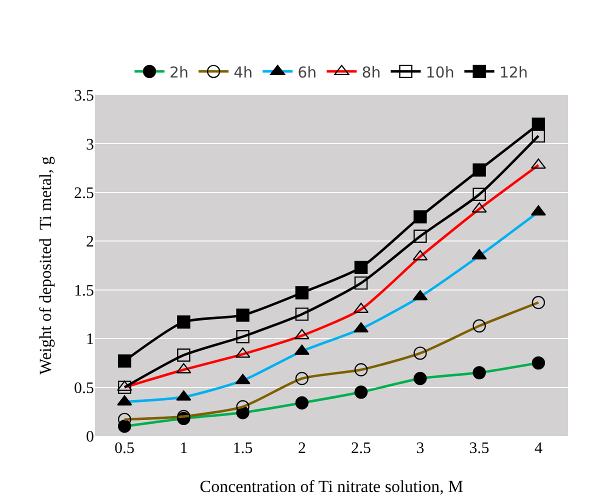  Describe the element at coordinates (307, 72) in the screenshot. I see `legend-label: 6h` at that location.